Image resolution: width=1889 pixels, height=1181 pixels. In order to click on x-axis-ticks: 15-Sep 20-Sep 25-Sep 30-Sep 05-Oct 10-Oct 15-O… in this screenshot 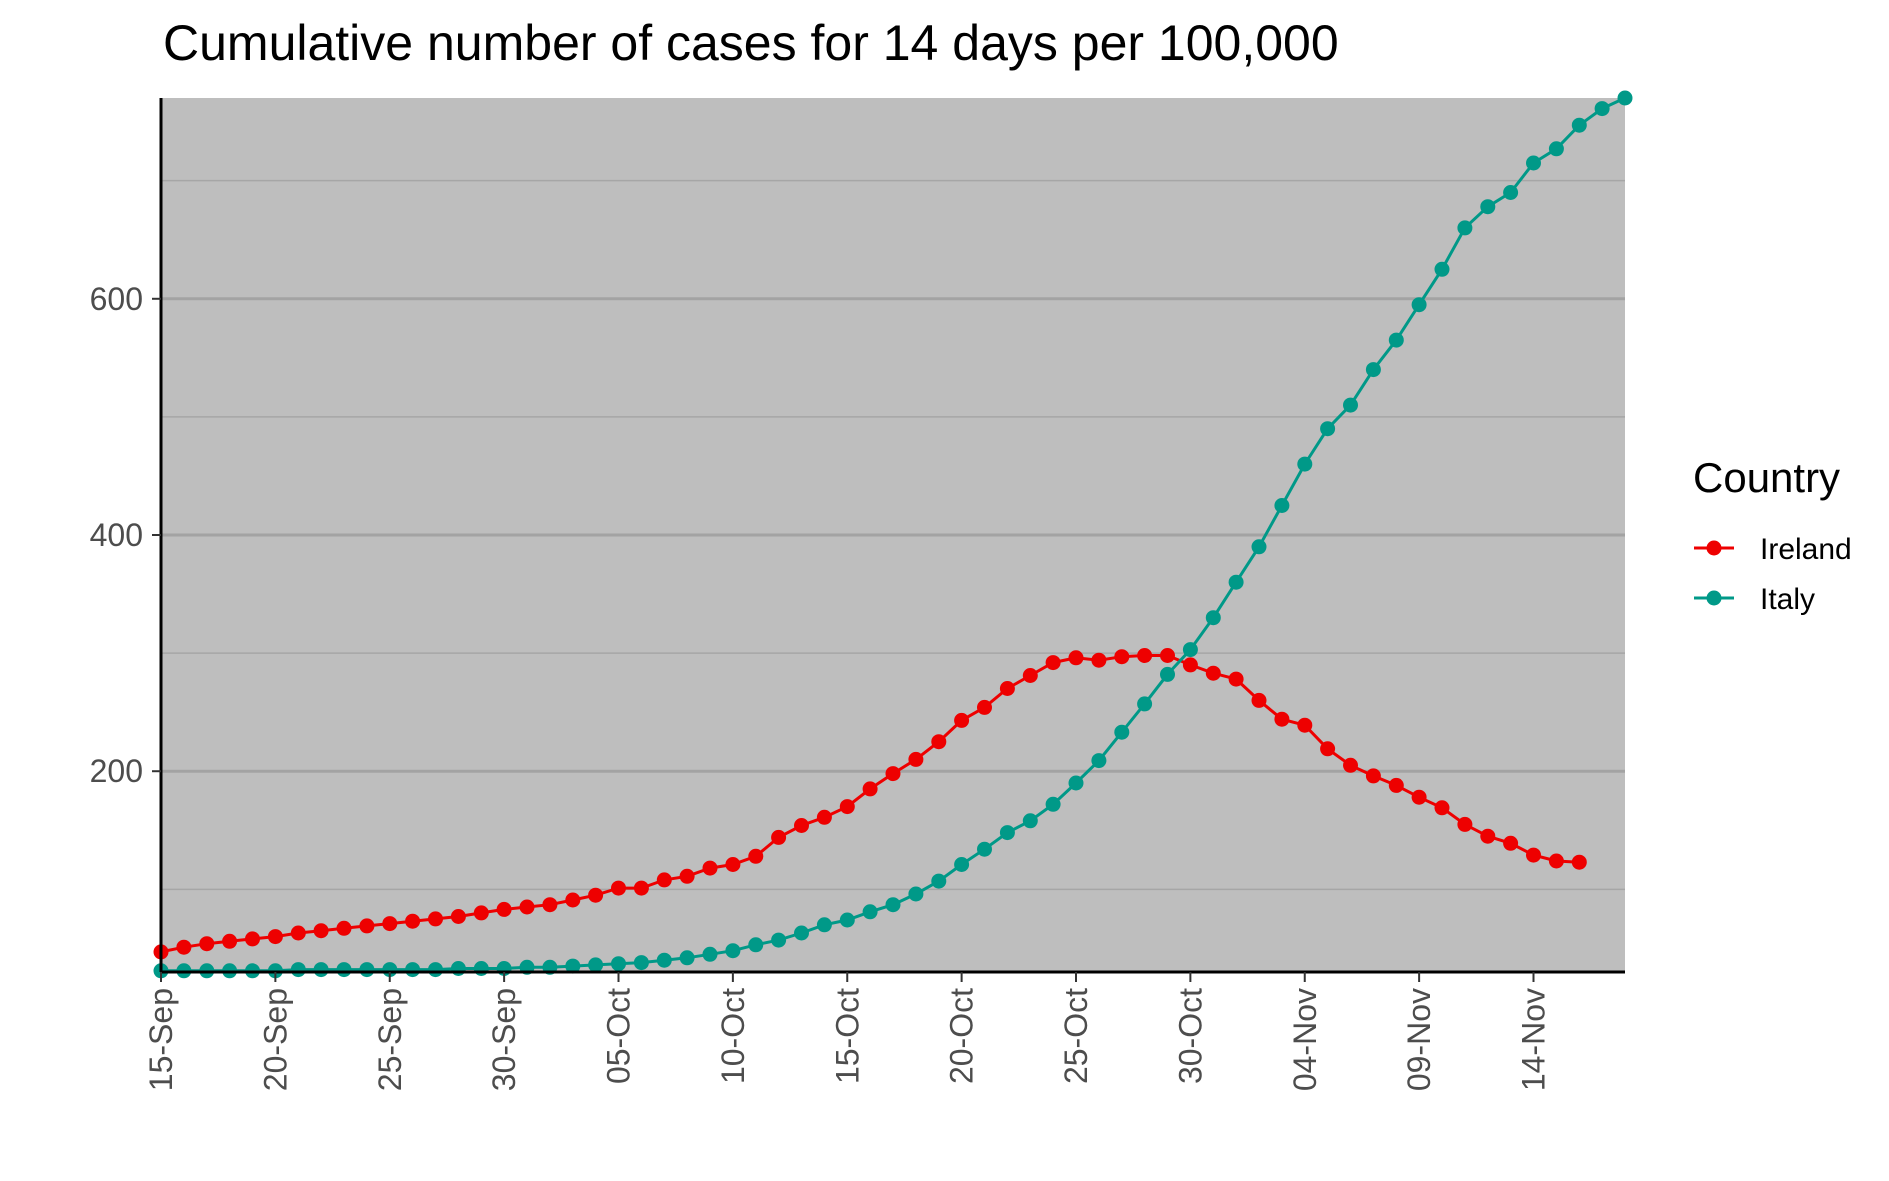, I will do `click(847, 1031)`.